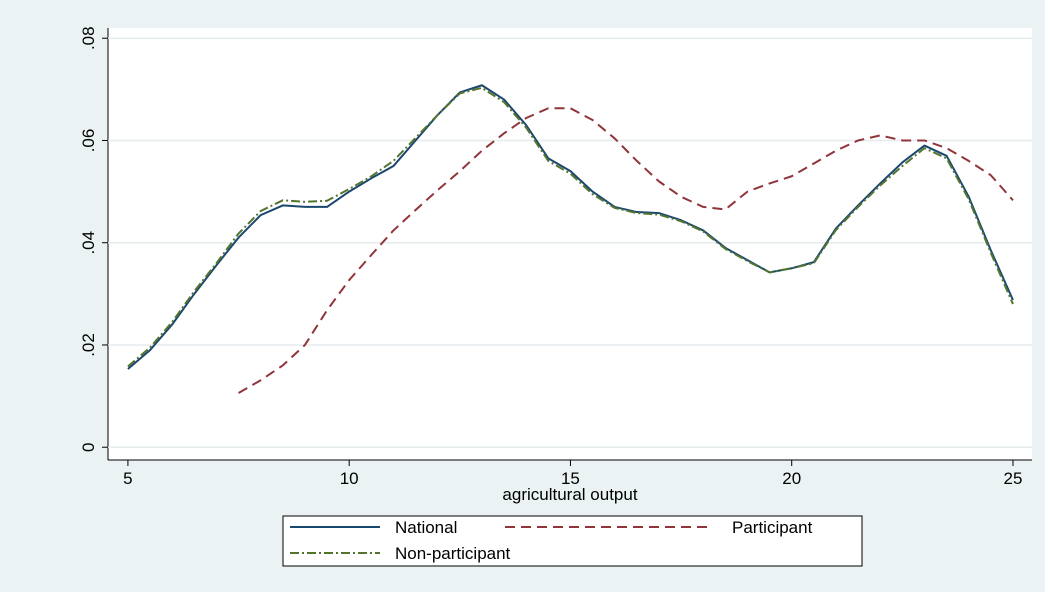 This screenshot has width=1045, height=592. Describe the element at coordinates (426, 527) in the screenshot. I see `legend-label: National` at that location.